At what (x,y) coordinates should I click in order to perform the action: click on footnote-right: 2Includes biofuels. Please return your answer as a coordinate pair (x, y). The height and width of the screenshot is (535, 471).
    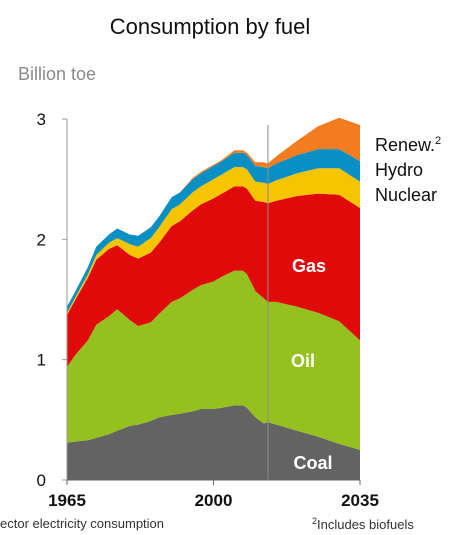
    Looking at the image, I should click on (363, 524).